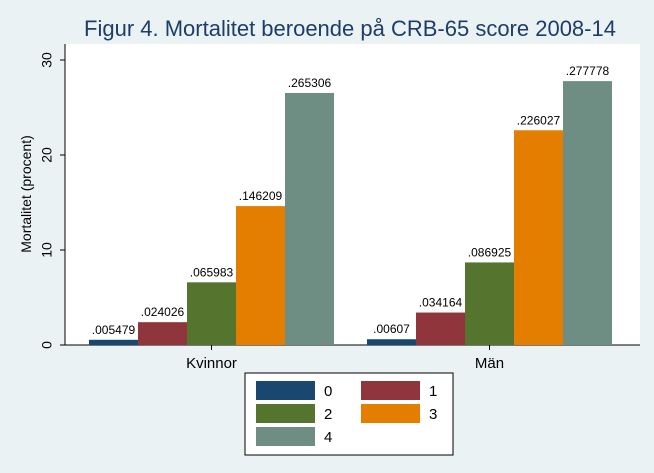 The width and height of the screenshot is (654, 473). What do you see at coordinates (489, 303) in the screenshot?
I see `bar-män-2` at bounding box center [489, 303].